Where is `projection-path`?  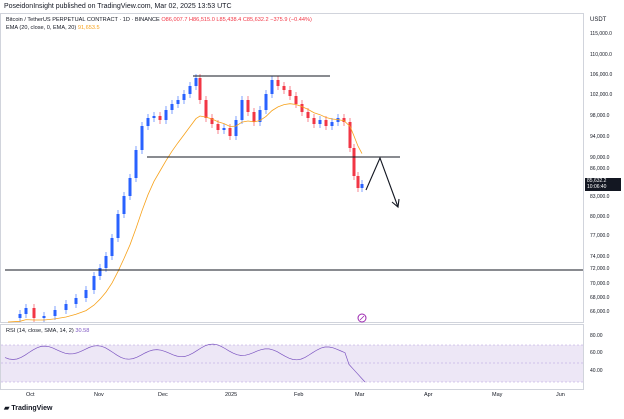
projection-path is located at coordinates (382, 182).